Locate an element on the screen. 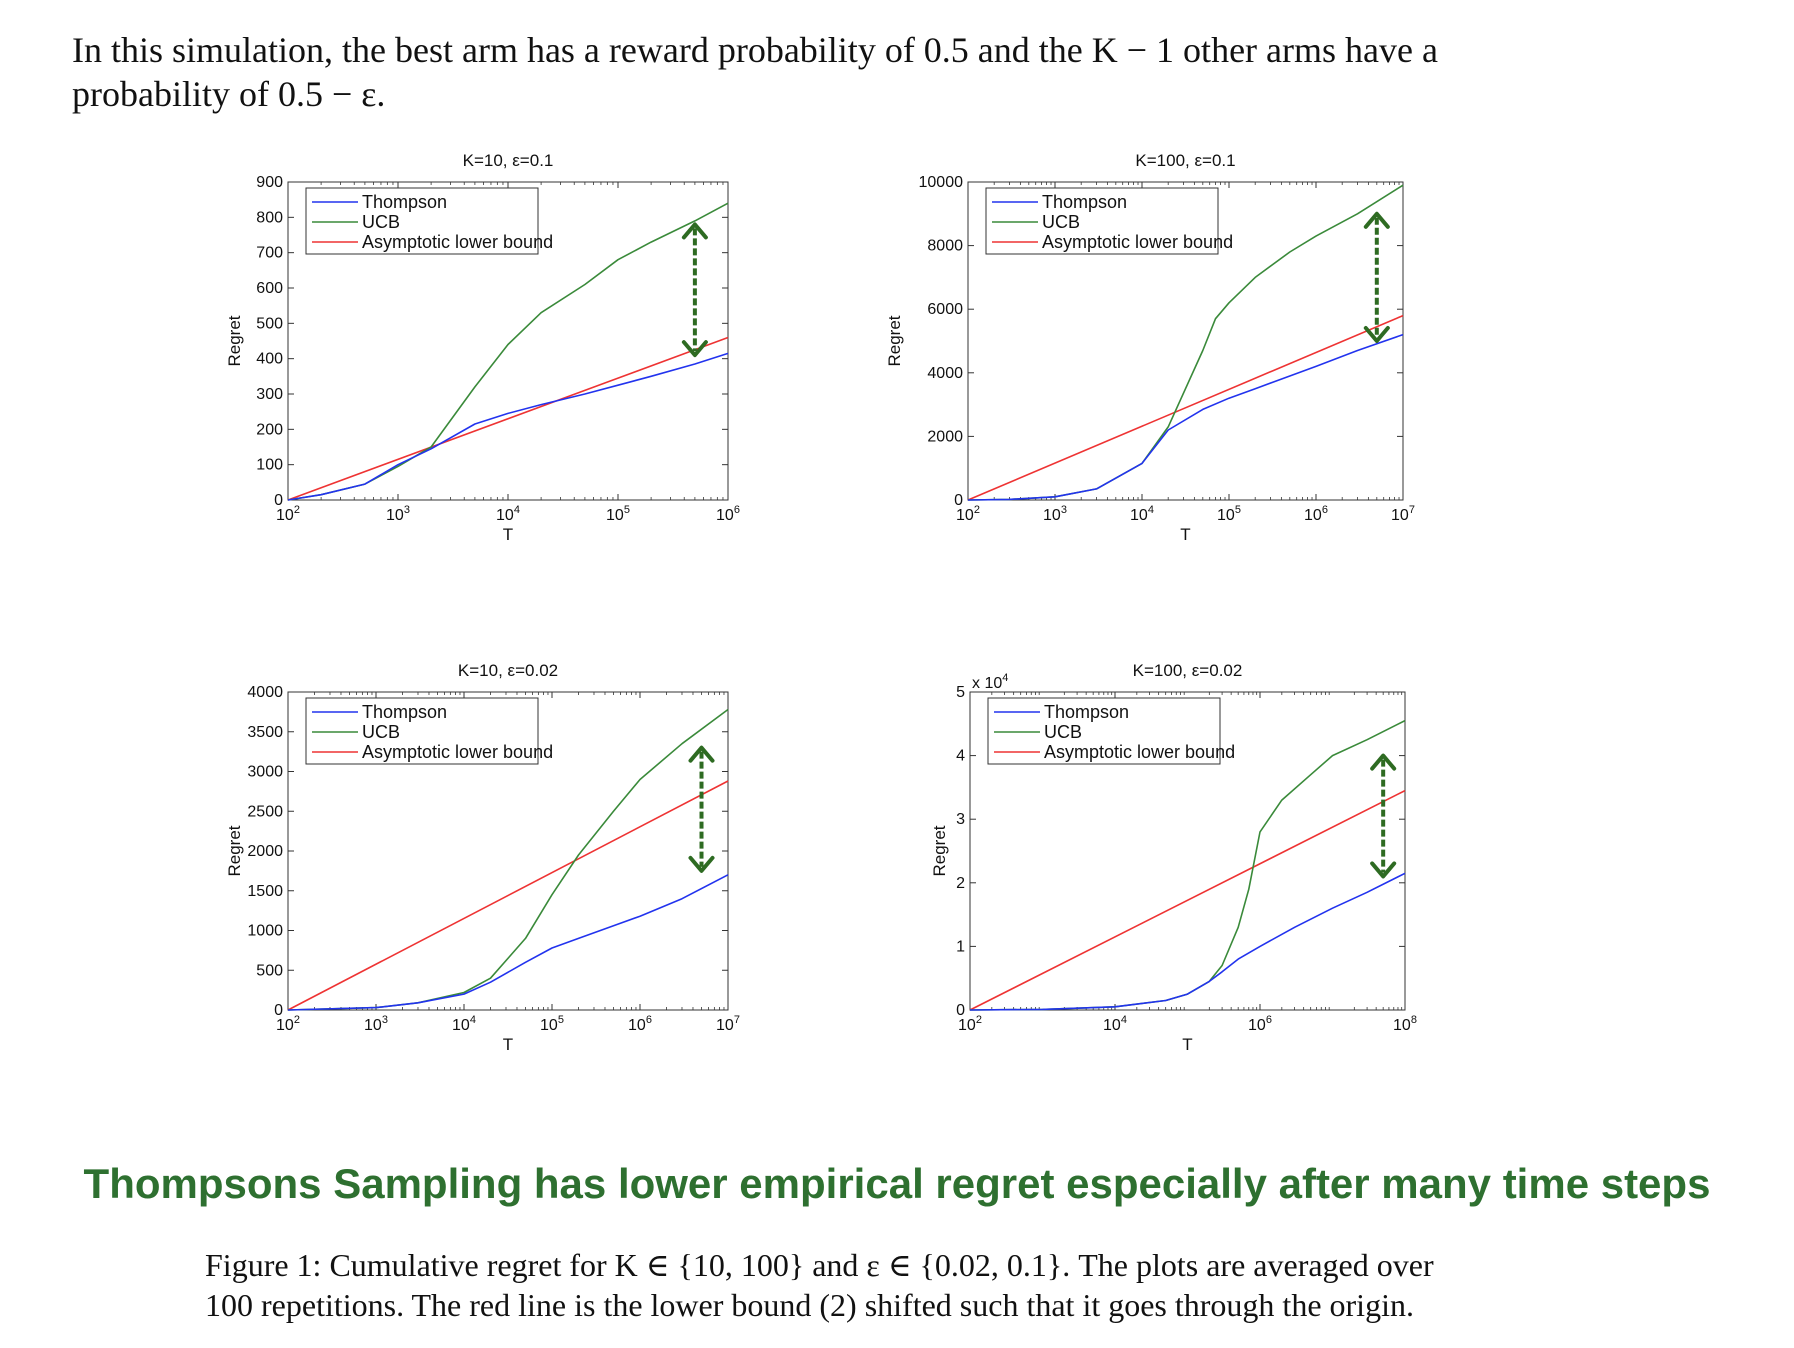 The height and width of the screenshot is (1348, 1794). x-tick-label: 10⁷ is located at coordinates (1403, 514).